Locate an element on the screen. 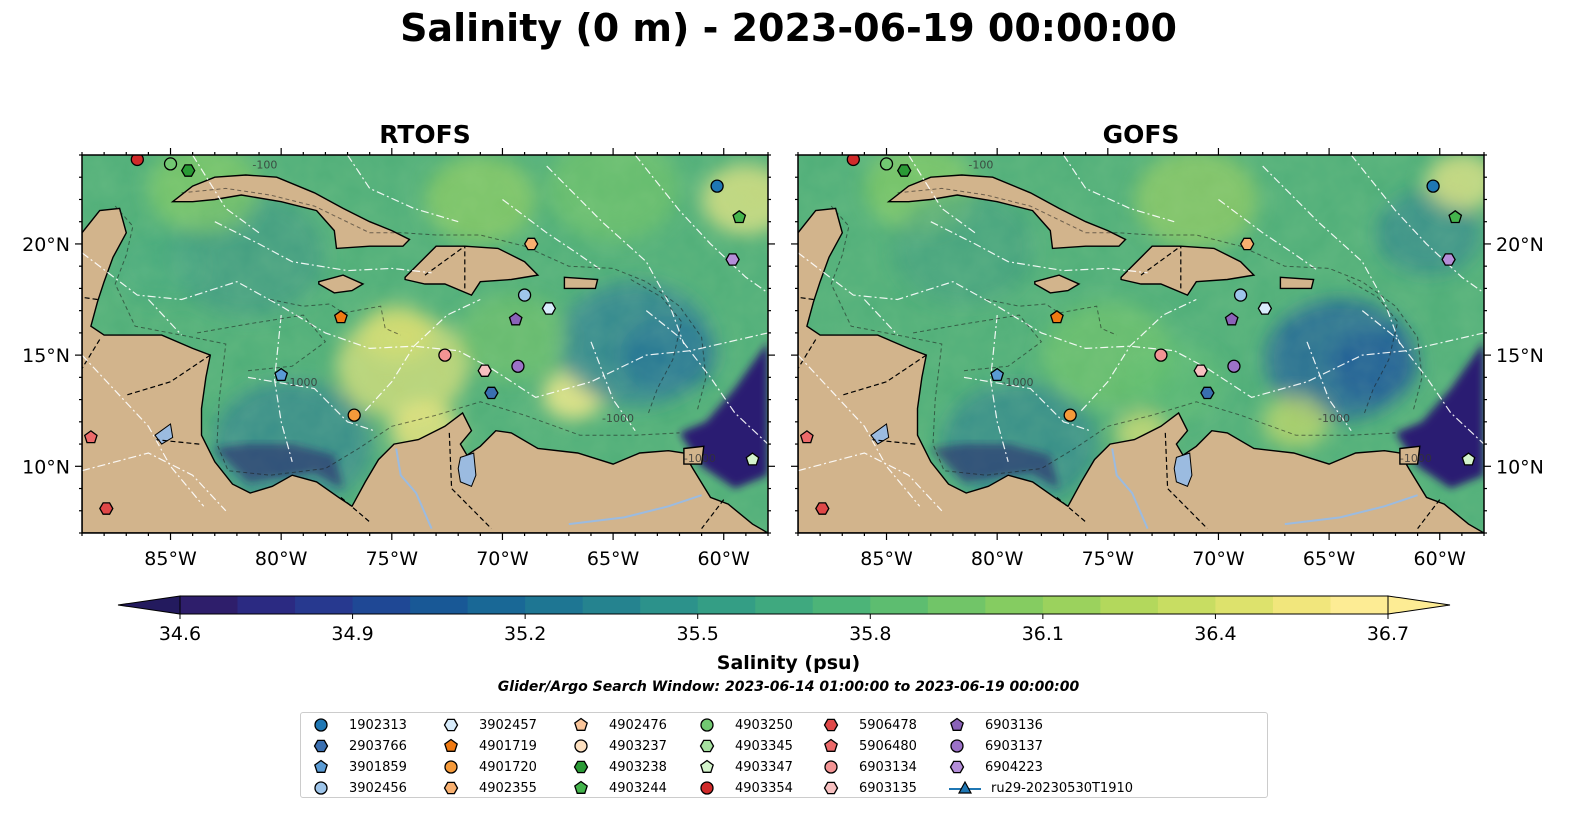  legend-entry-label: 4903347 is located at coordinates (764, 767).